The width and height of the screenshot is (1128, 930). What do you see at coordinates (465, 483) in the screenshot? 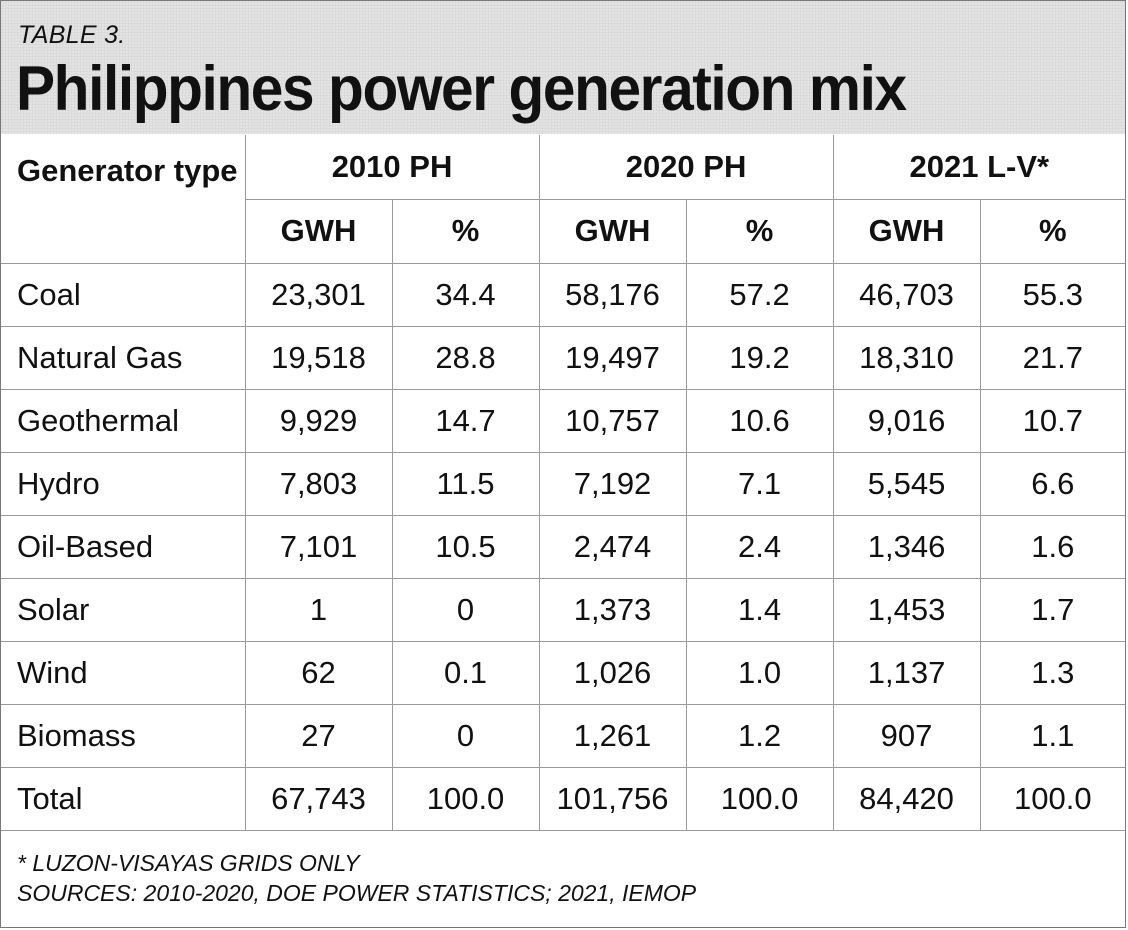
I see `table-cell: 11.5` at bounding box center [465, 483].